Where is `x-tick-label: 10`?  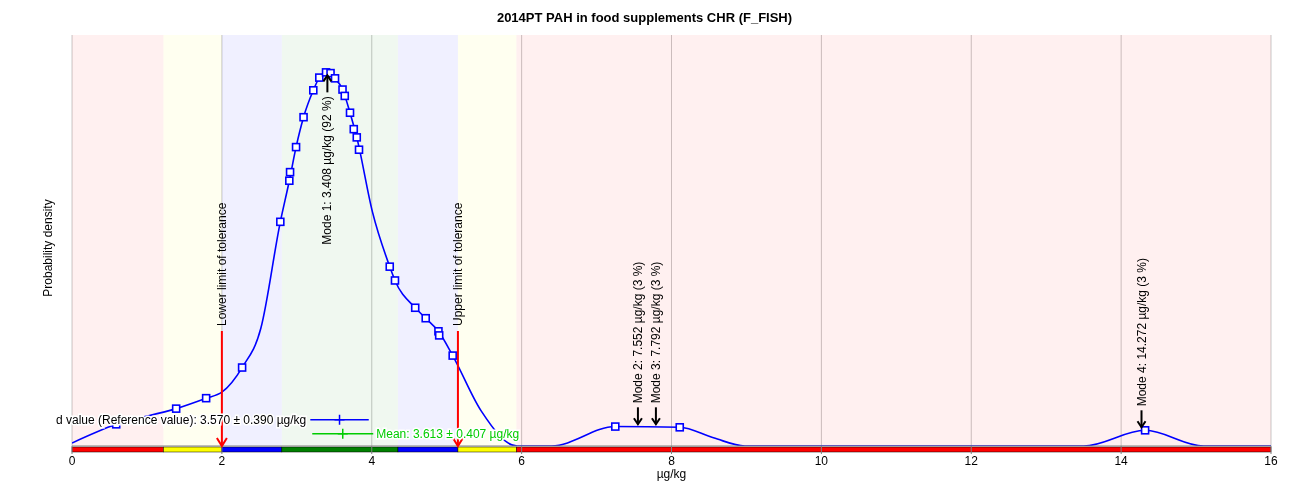
x-tick-label: 10 is located at coordinates (821, 460).